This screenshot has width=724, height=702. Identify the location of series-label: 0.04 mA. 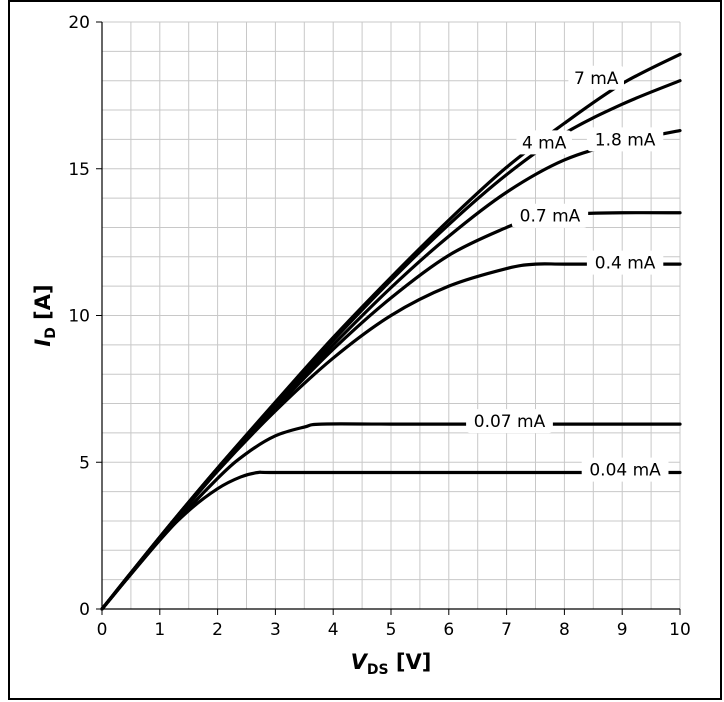
(625, 471).